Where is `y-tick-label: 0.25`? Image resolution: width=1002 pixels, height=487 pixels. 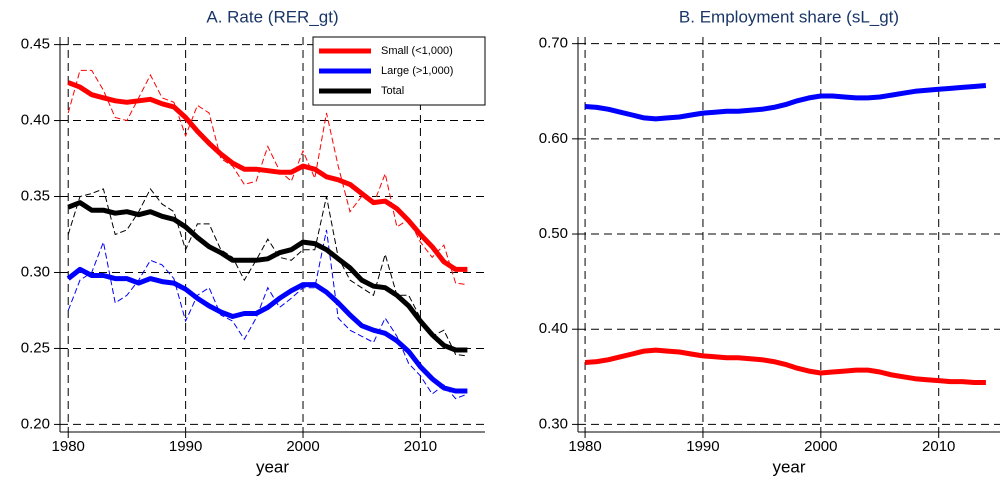
y-tick-label: 0.25 is located at coordinates (35, 347).